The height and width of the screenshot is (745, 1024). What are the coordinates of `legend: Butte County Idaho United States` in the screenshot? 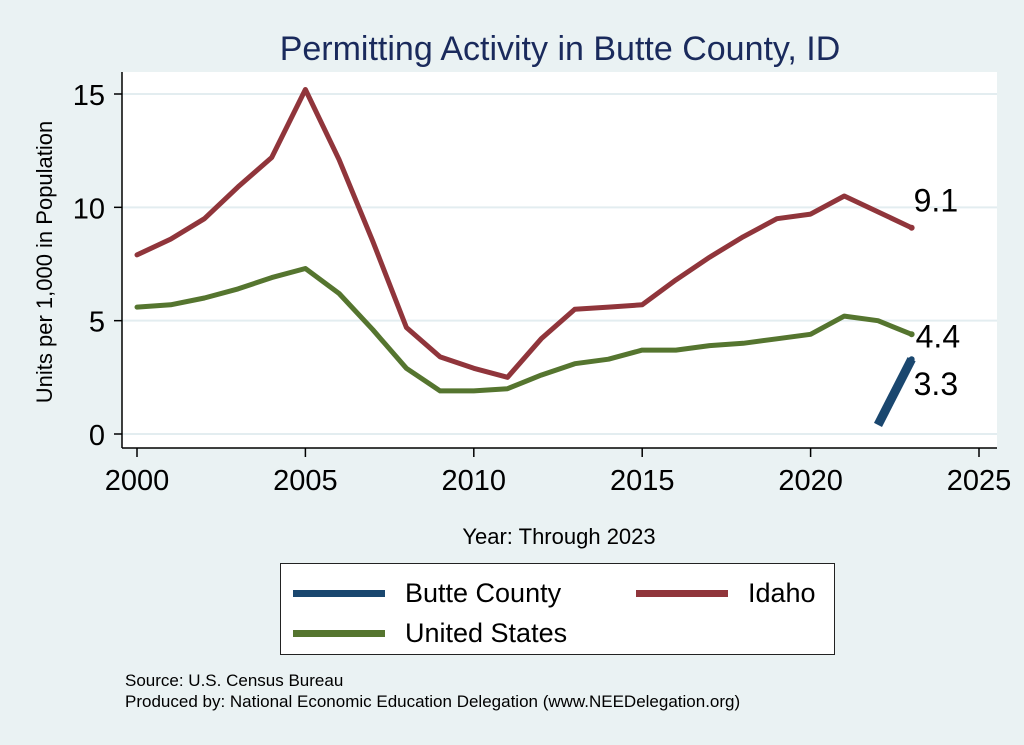 It's located at (557, 609).